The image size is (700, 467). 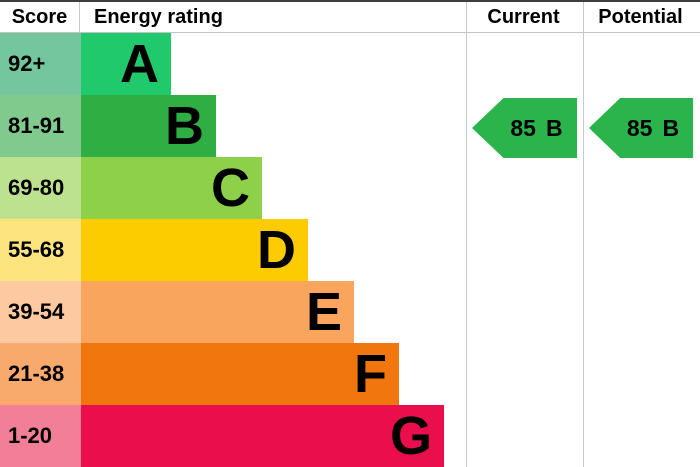 I want to click on rating-bar-a: A, so click(x=126, y=64).